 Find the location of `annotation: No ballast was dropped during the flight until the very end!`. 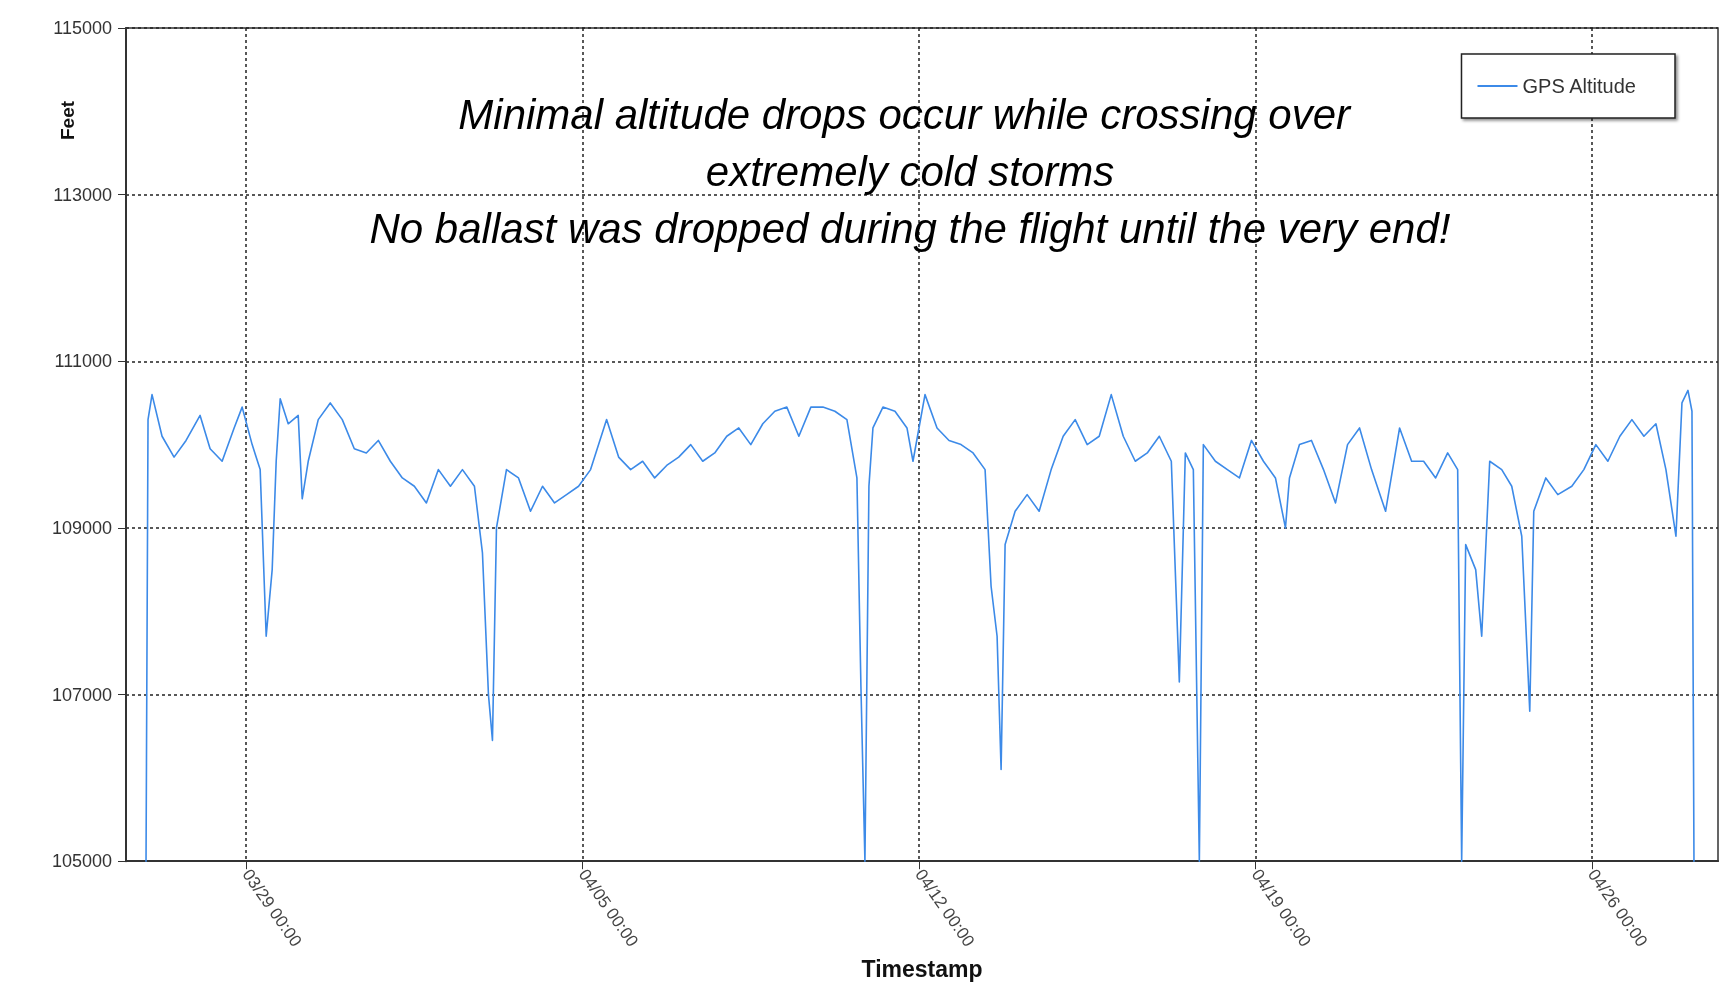

annotation: No ballast was dropped during the flight until the very end! is located at coordinates (910, 228).